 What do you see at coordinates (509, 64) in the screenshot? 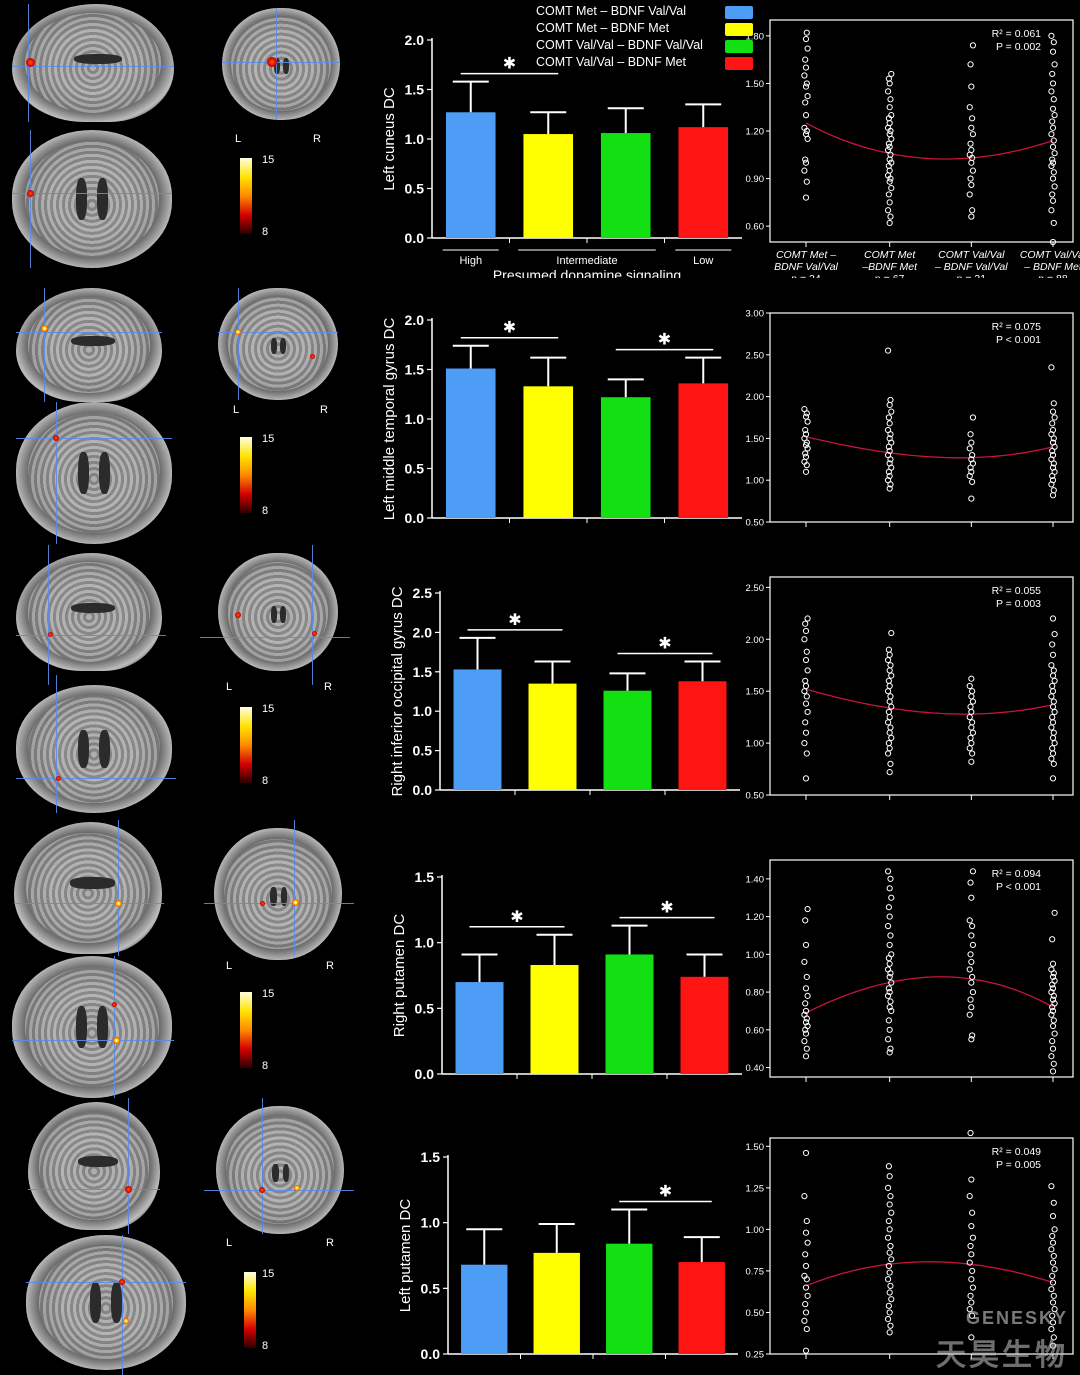
I see `significance-star: ✱` at bounding box center [509, 64].